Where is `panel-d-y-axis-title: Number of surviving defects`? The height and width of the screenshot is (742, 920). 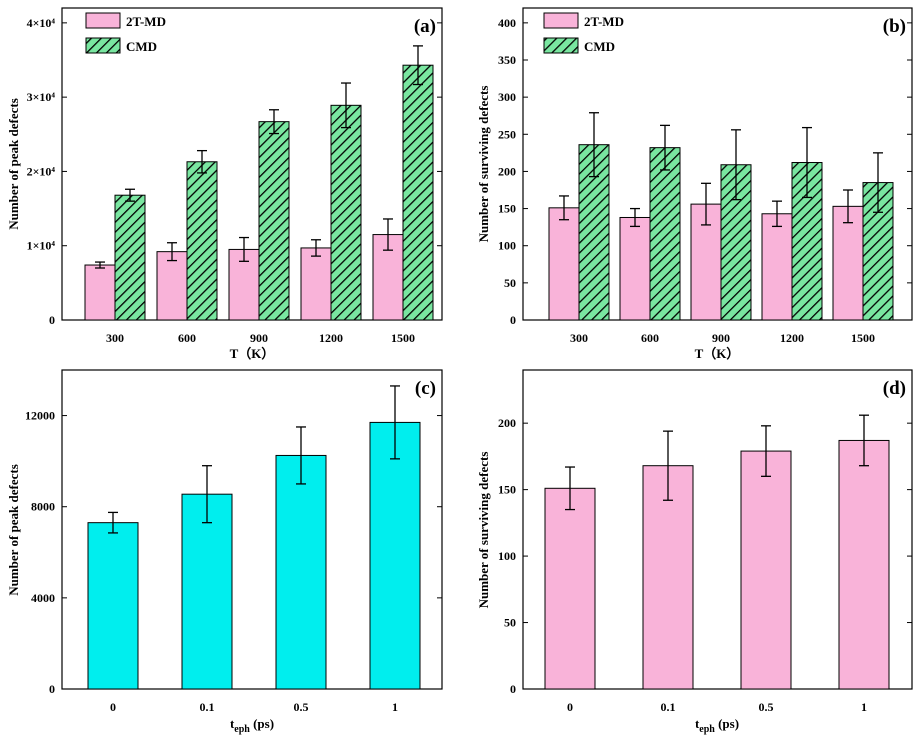 panel-d-y-axis-title: Number of surviving defects is located at coordinates (483, 530).